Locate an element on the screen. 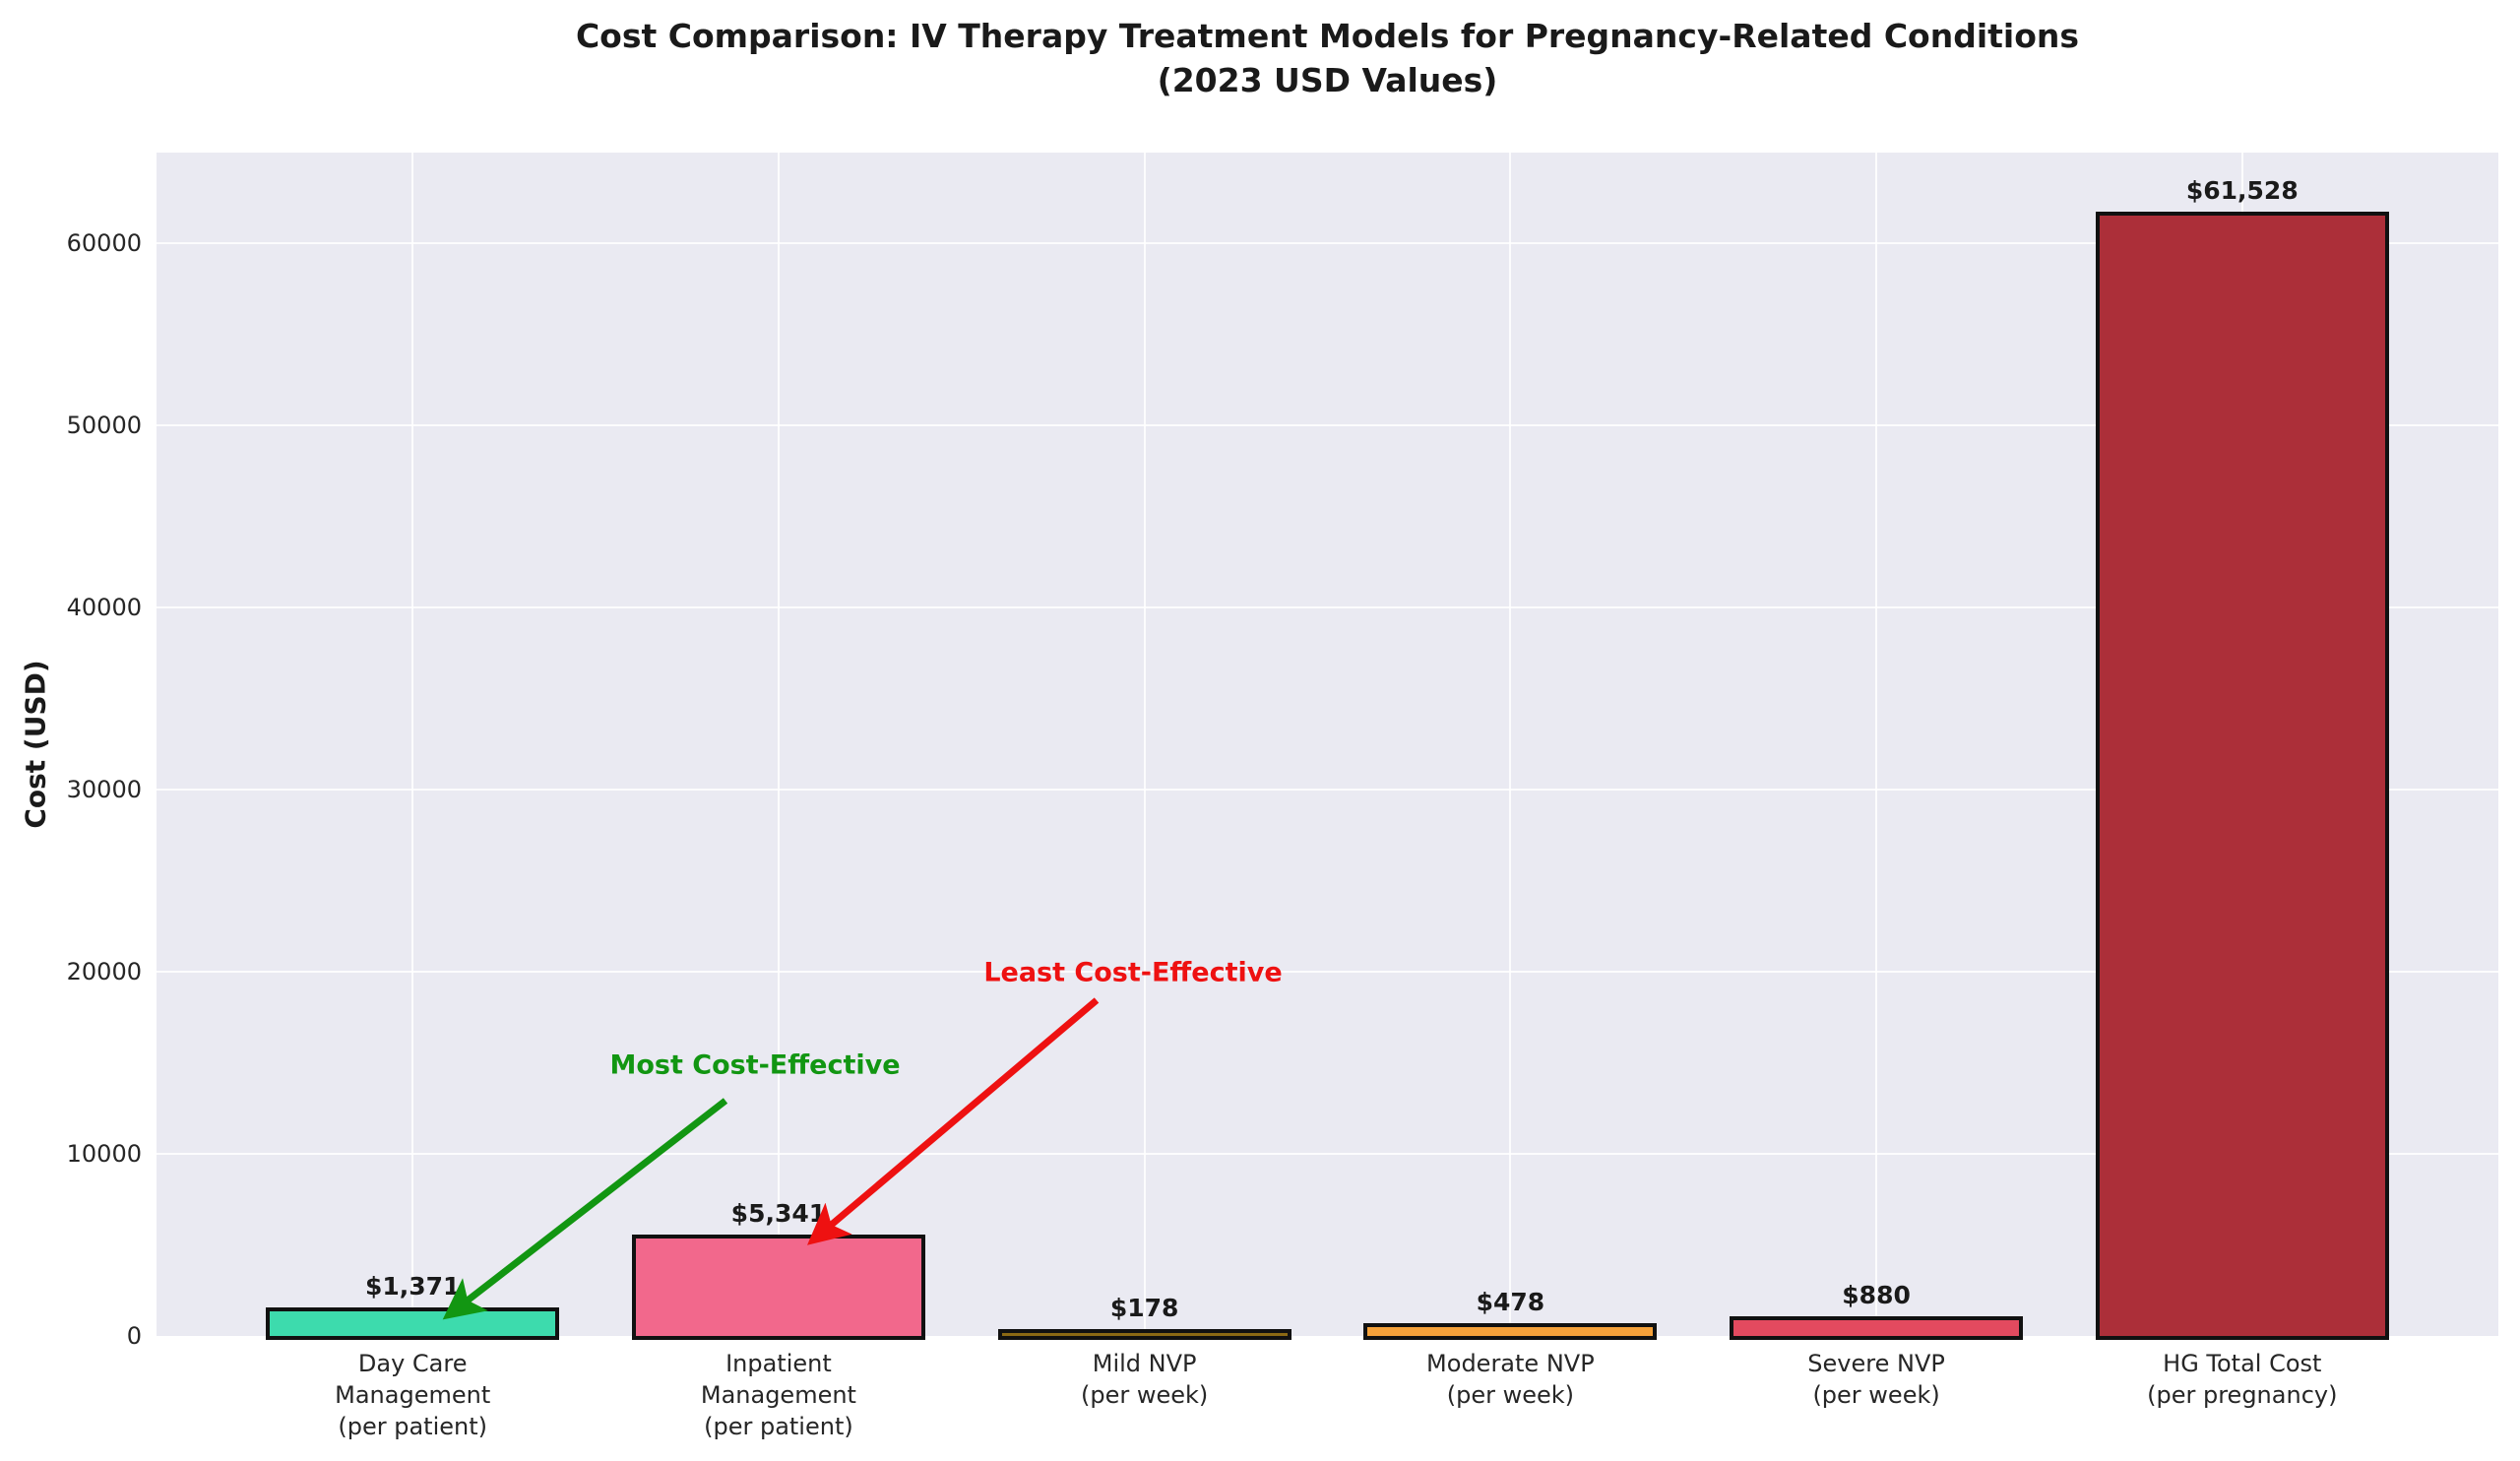 The height and width of the screenshot is (1461, 2520). bar-value-label: $61,528 is located at coordinates (2242, 191).